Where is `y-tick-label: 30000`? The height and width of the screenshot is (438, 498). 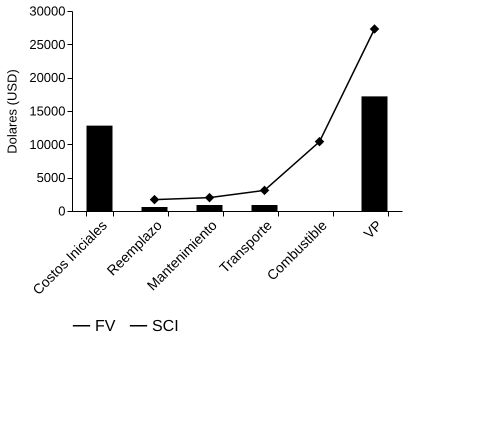 y-tick-label: 30000 is located at coordinates (47, 11).